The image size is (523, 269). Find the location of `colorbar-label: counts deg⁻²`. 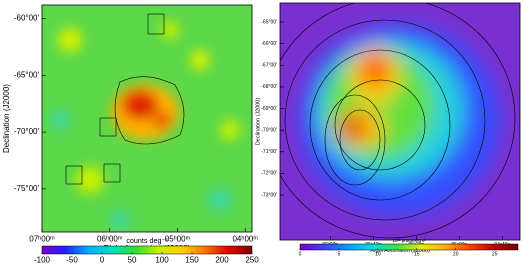

colorbar-label: counts deg⁻² is located at coordinates (147, 240).